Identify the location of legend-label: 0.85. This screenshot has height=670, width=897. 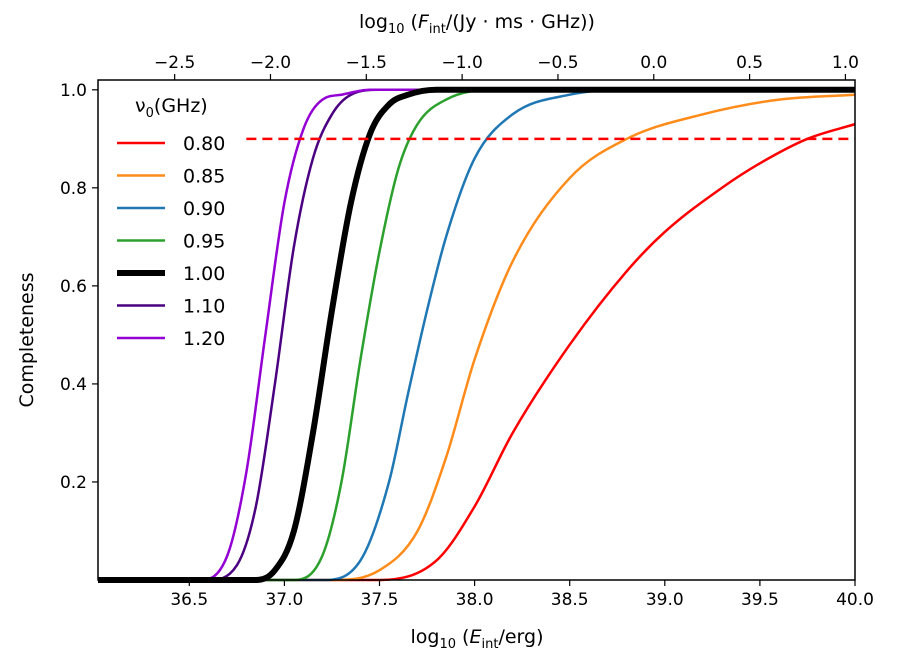
(204, 177).